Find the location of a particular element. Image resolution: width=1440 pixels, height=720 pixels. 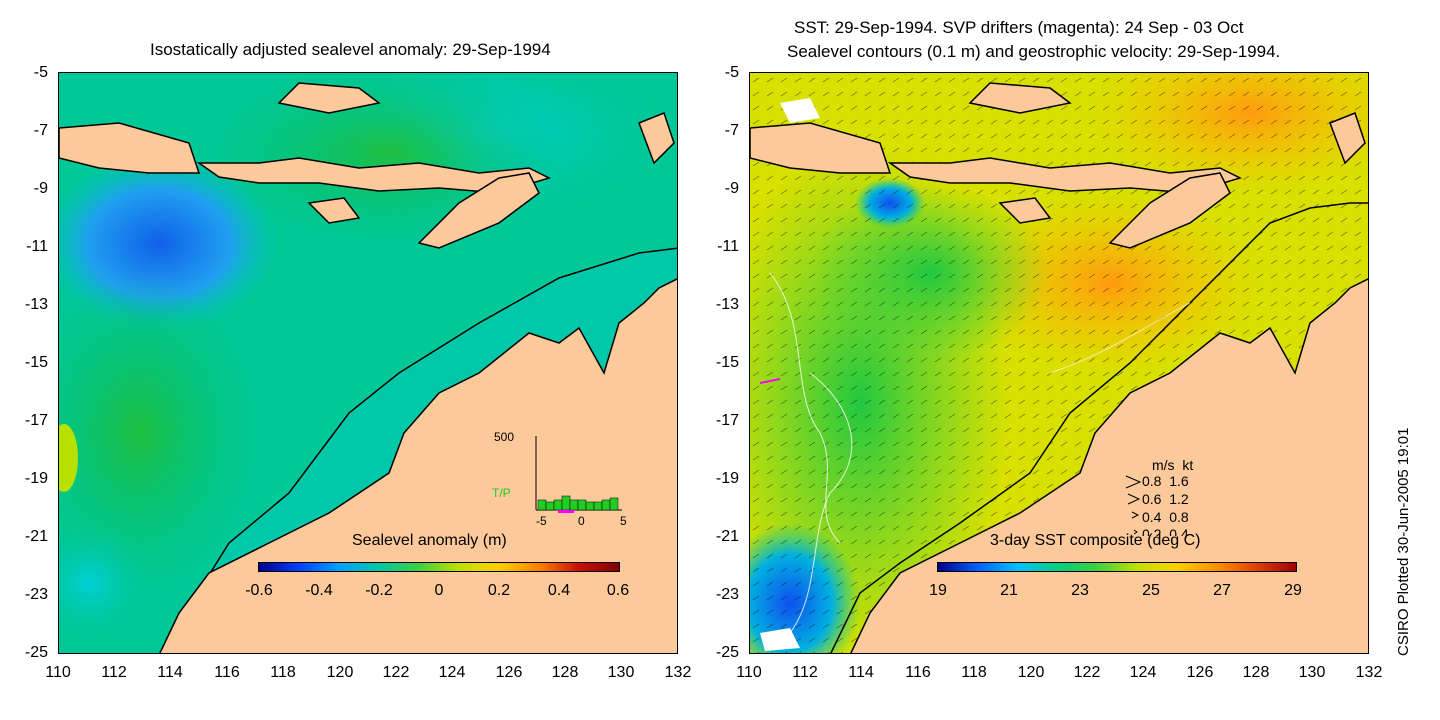

velocity-legend-header: m/s kt is located at coordinates (1173, 465).